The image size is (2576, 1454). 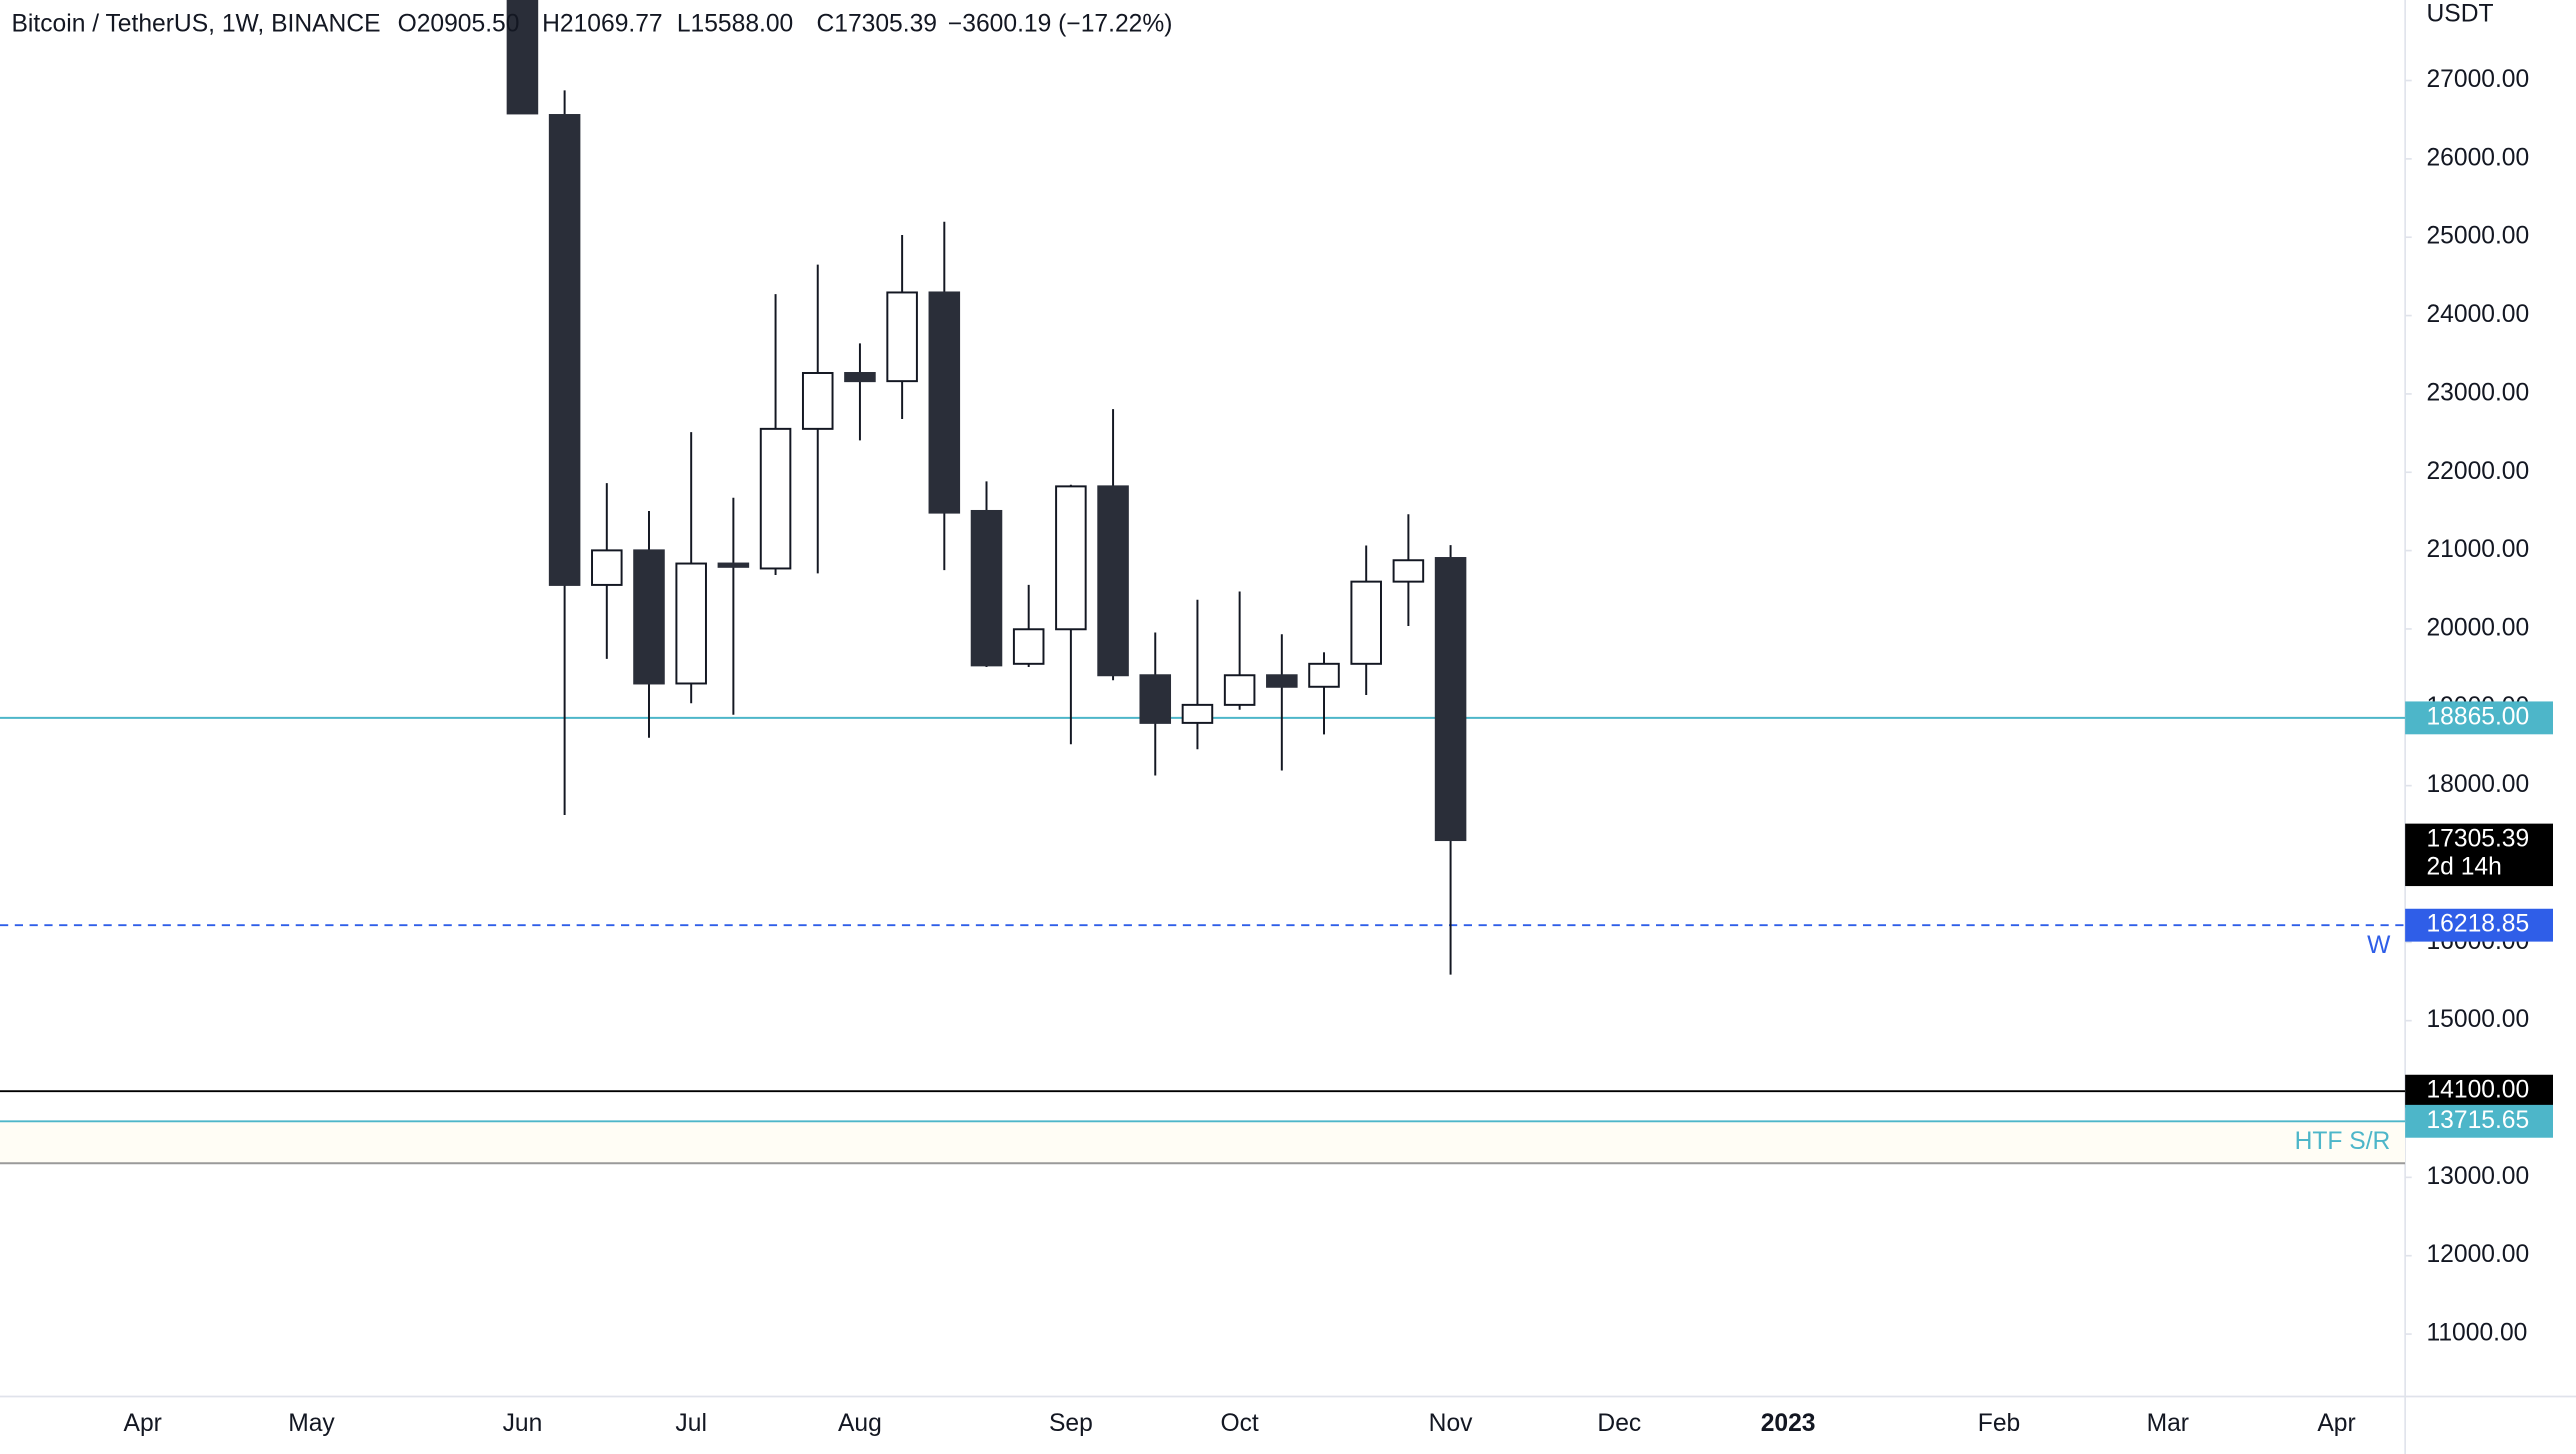 I want to click on y-tick-label: 25000.00, so click(x=2478, y=236).